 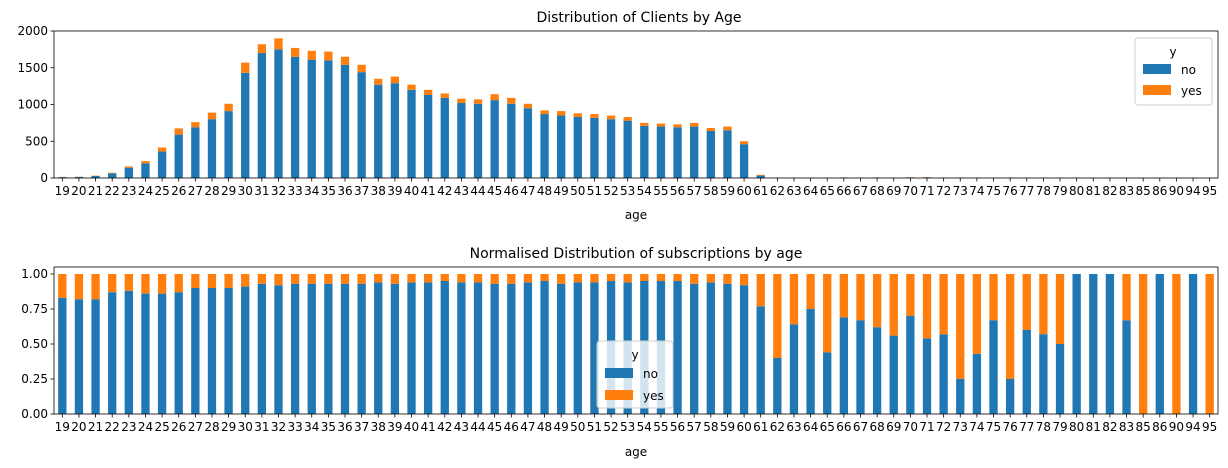 I want to click on x-tick-label: 70, so click(x=910, y=427).